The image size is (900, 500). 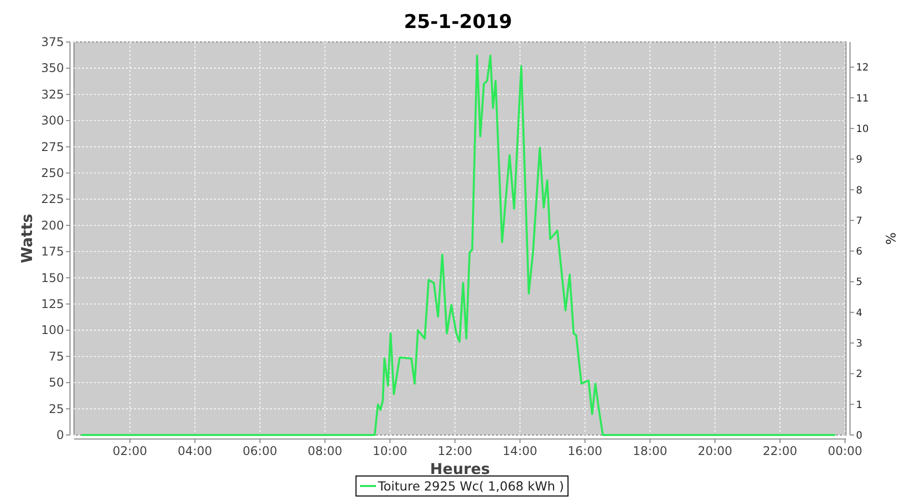 What do you see at coordinates (859, 282) in the screenshot?
I see `y2-tick-label: 5` at bounding box center [859, 282].